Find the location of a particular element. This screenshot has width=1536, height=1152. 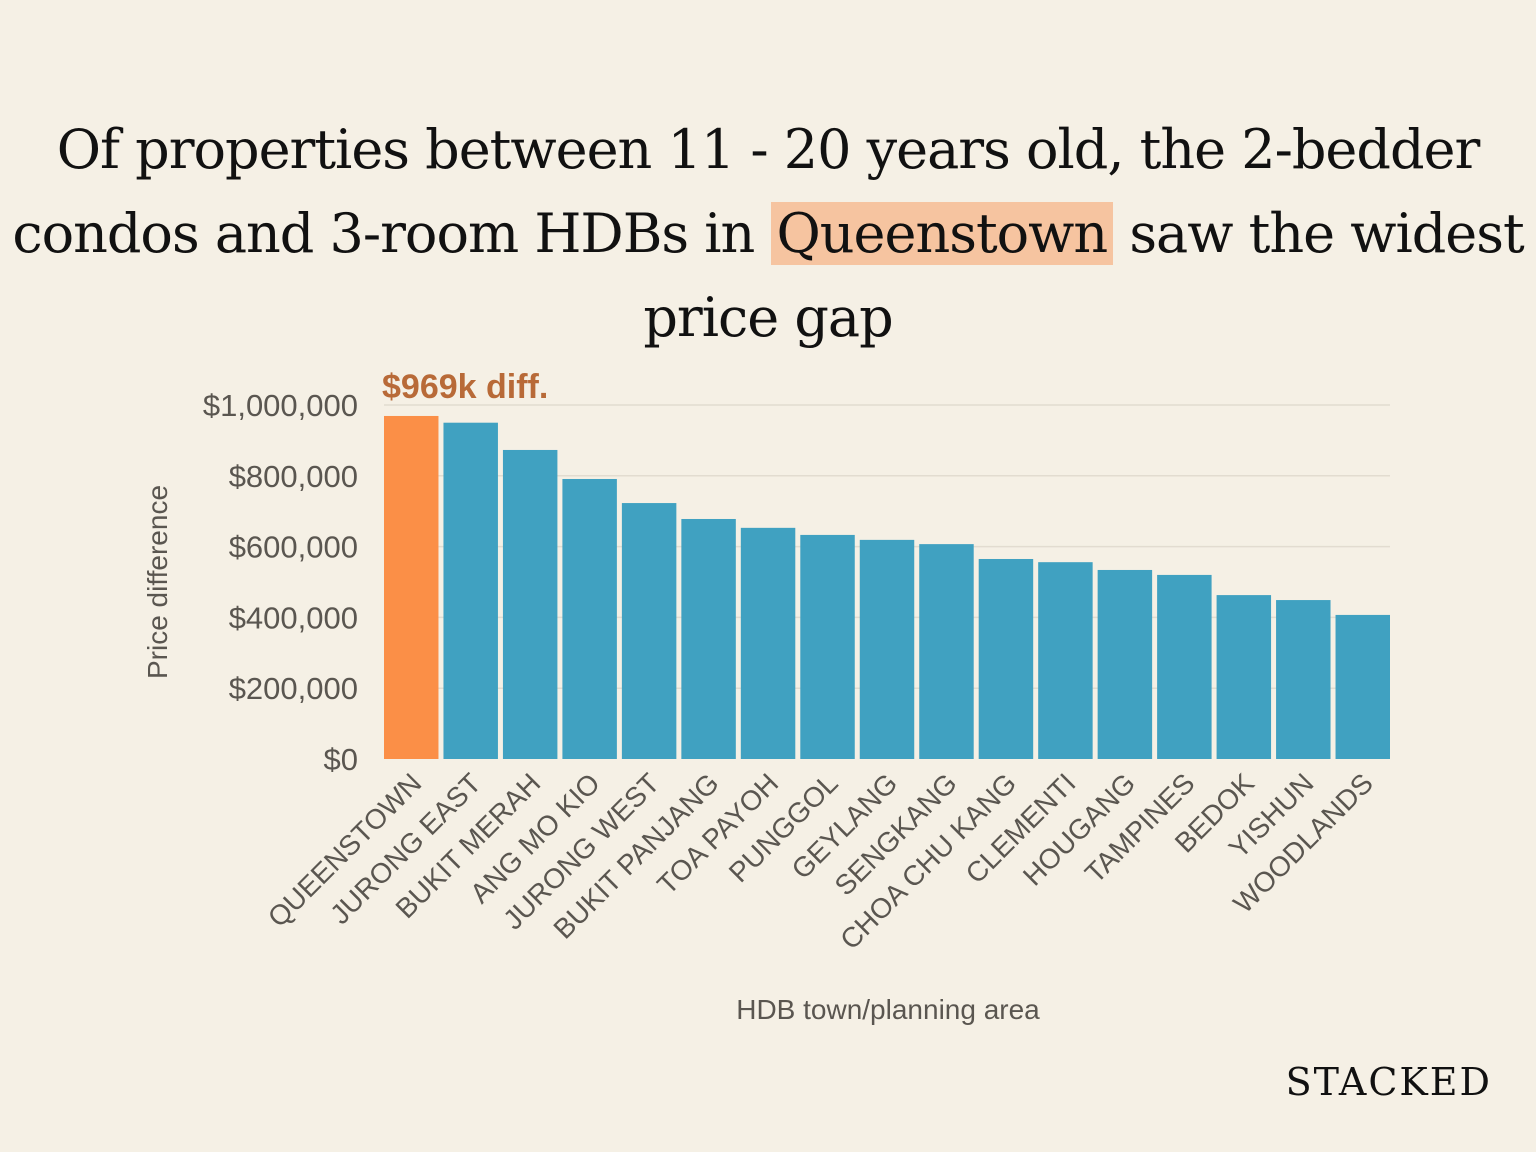

y-tick-label: $200,000 is located at coordinates (293, 688).